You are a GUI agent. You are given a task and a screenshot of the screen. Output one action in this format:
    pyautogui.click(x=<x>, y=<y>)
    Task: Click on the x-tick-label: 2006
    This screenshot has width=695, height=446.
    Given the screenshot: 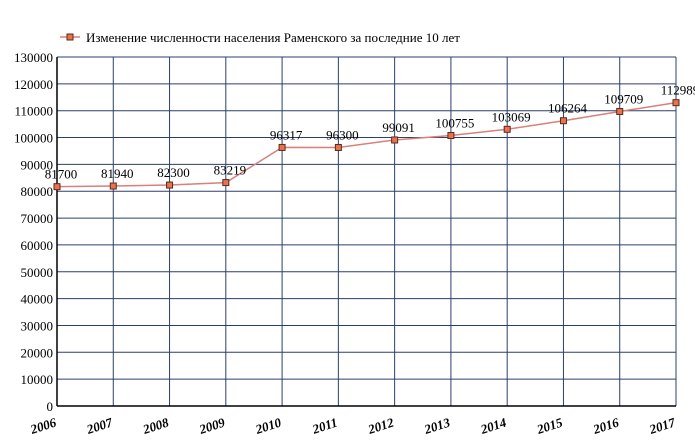 What is the action you would take?
    pyautogui.click(x=43, y=425)
    